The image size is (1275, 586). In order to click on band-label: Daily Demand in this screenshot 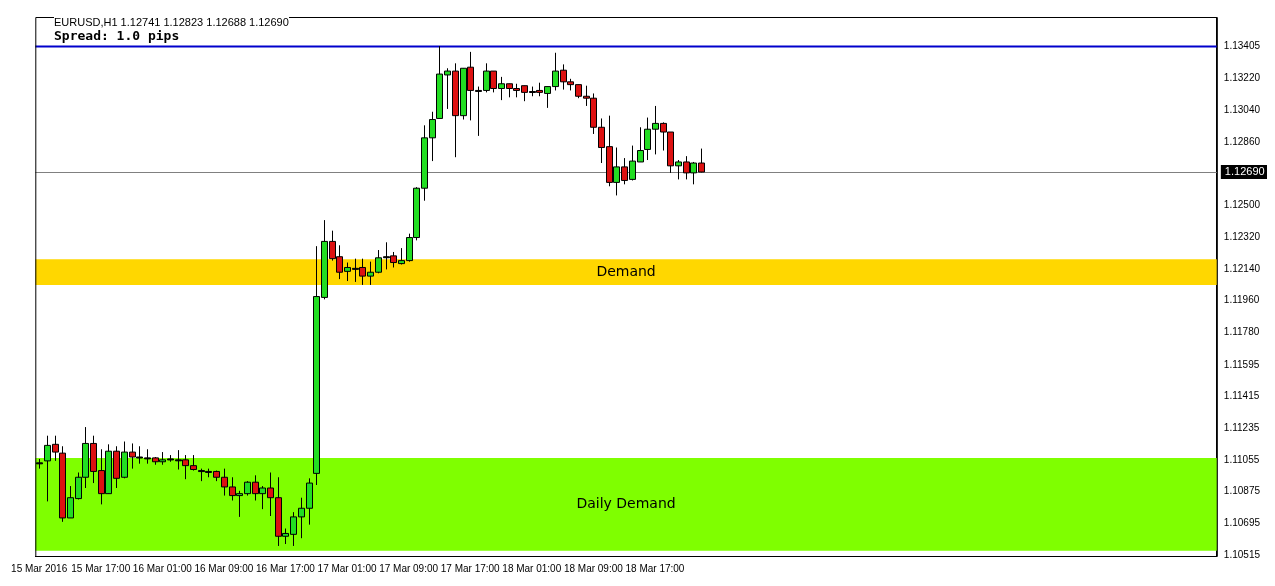, I will do `click(626, 503)`.